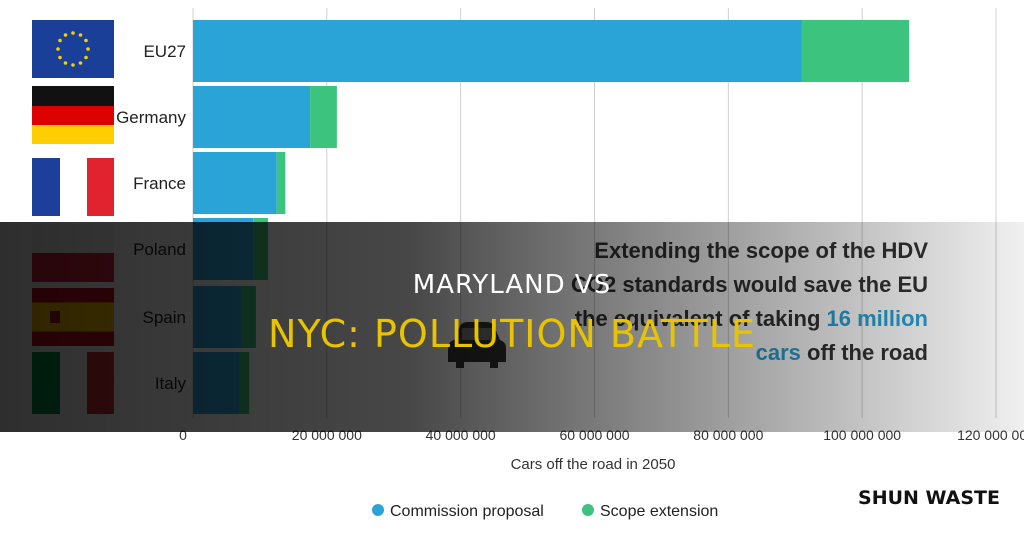  I want to click on x-tick-label-0: 0, so click(183, 435).